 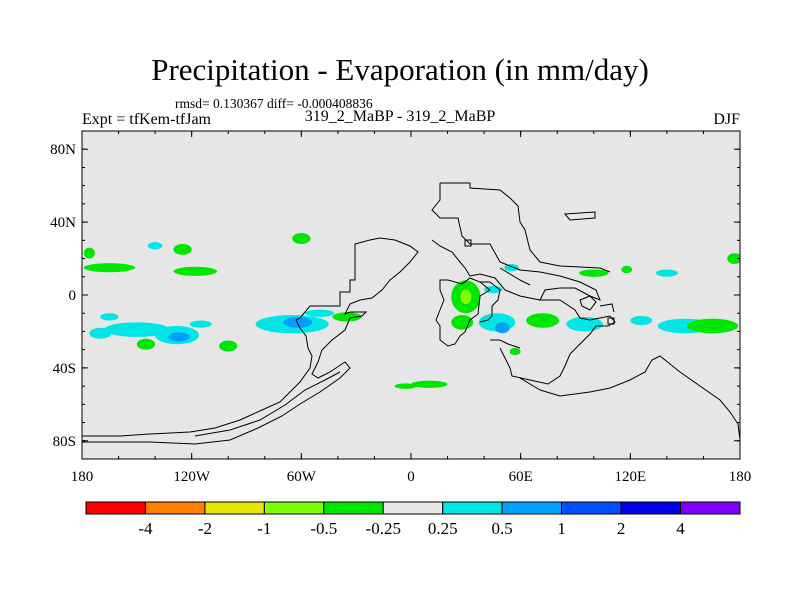 I want to click on colorbar-label: -1, so click(x=264, y=528).